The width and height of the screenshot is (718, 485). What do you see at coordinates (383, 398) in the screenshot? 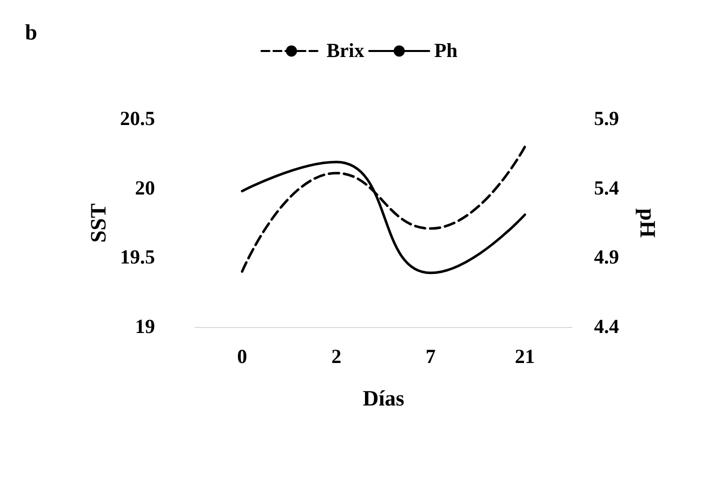
I see `x-axis-title: Días` at bounding box center [383, 398].